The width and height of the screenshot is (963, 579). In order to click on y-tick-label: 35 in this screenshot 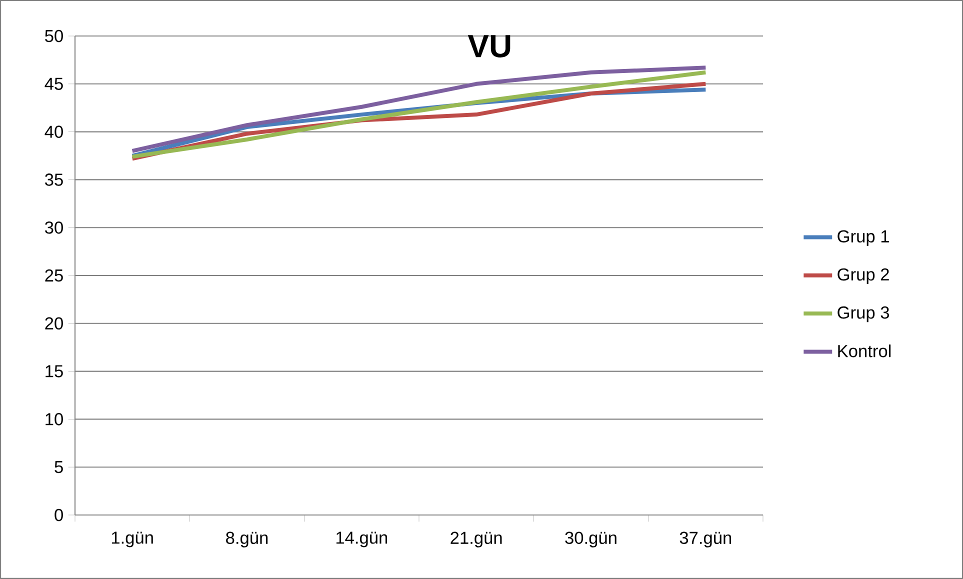, I will do `click(54, 180)`.